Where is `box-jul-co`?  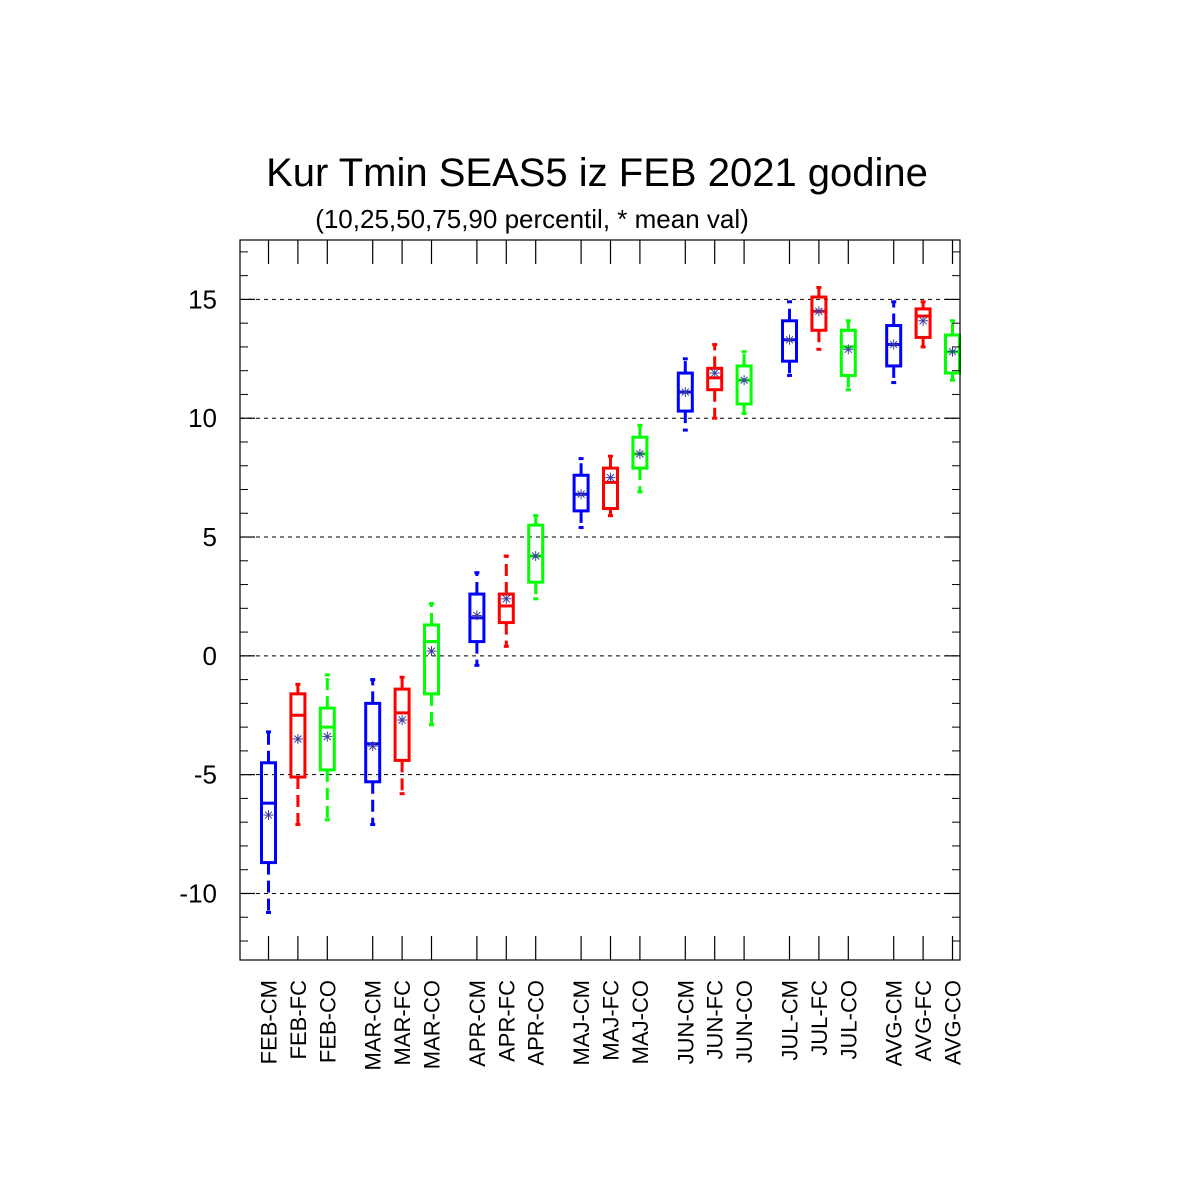 box-jul-co is located at coordinates (848, 355).